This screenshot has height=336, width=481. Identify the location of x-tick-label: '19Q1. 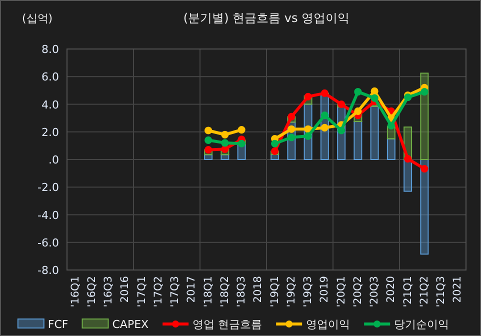
(274, 292).